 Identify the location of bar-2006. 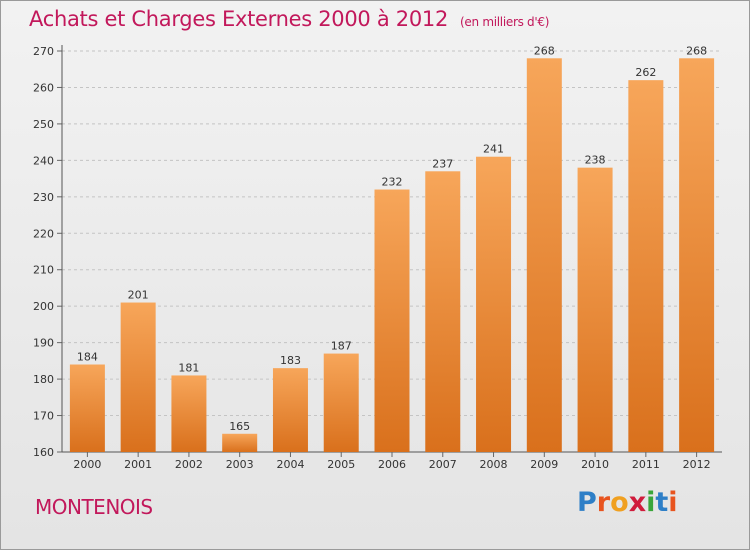
(392, 320).